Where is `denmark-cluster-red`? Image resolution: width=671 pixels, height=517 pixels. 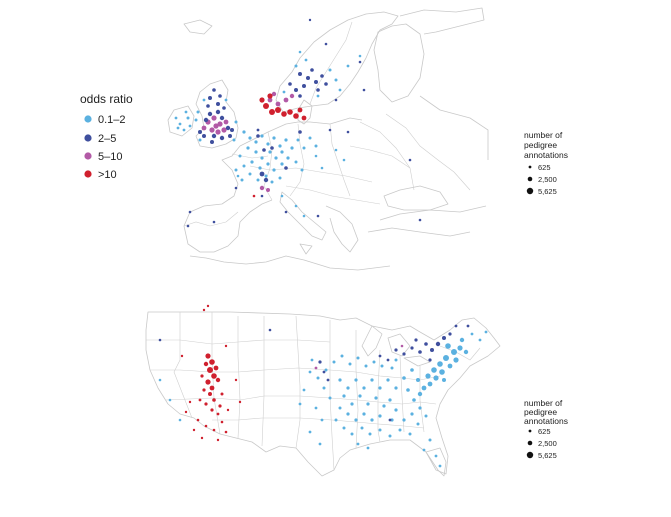 denmark-cluster-red is located at coordinates (283, 107).